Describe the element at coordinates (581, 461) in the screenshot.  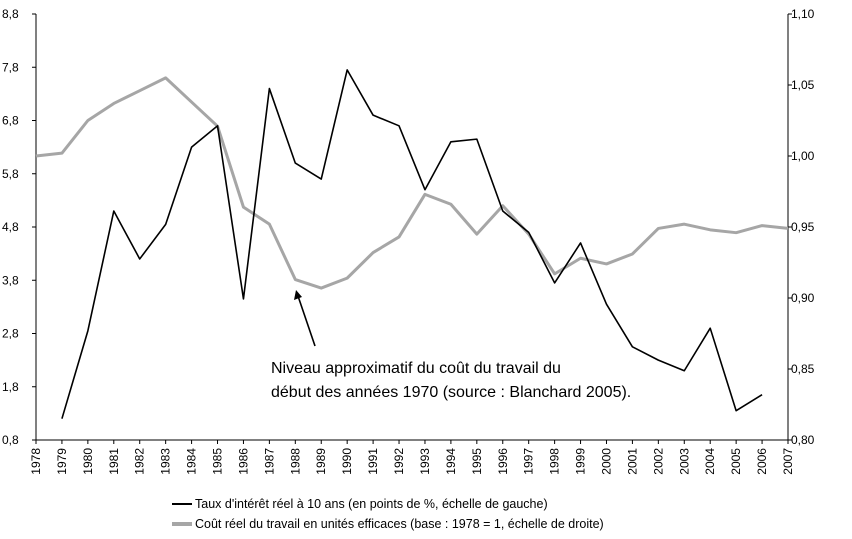
I see `x-tick-label: 1999` at that location.